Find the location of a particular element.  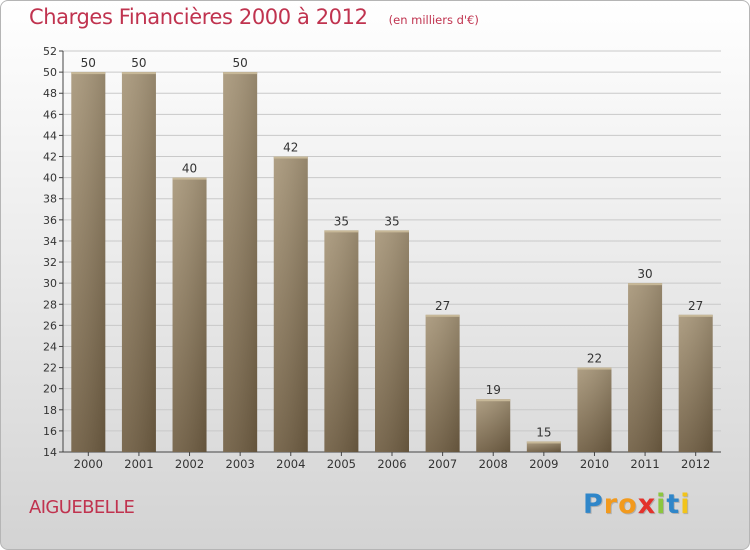

bar-2011-shade is located at coordinates (645, 367).